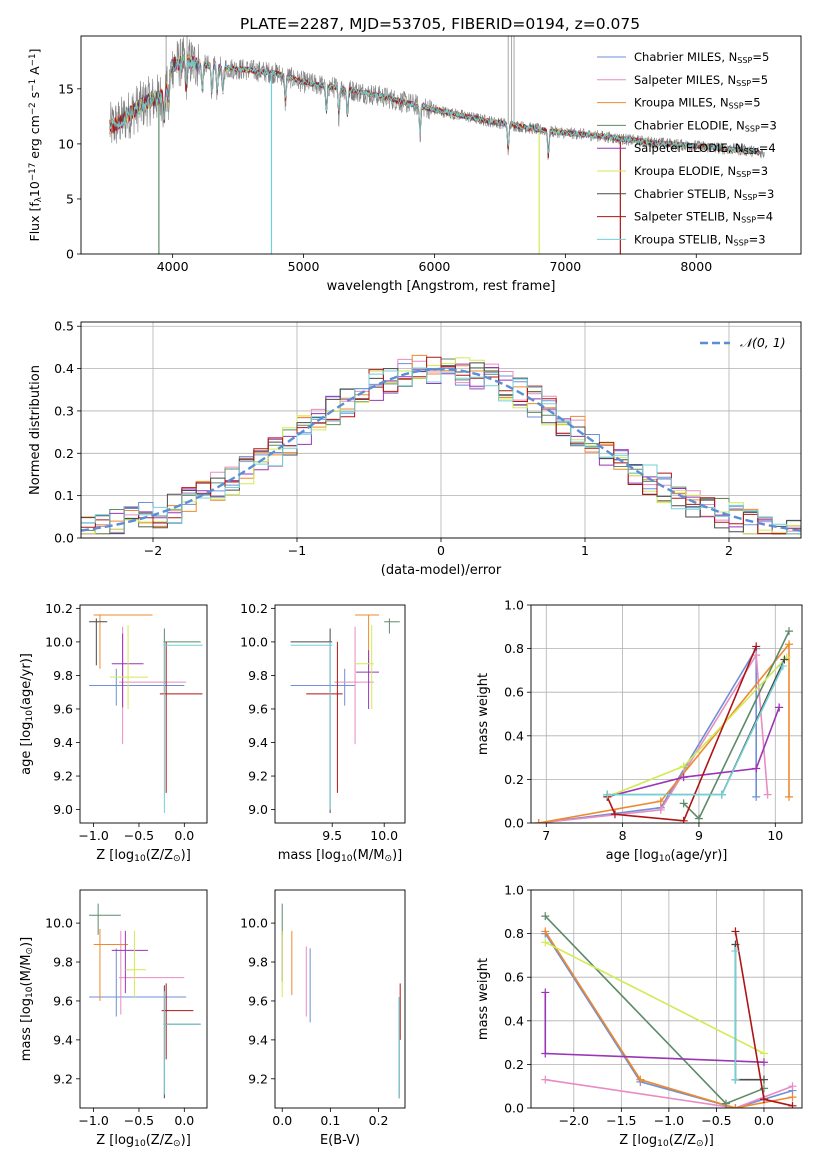 The image size is (819, 1170). What do you see at coordinates (441, 570) in the screenshot?
I see `x-axis-label: (data-model)/error` at bounding box center [441, 570].